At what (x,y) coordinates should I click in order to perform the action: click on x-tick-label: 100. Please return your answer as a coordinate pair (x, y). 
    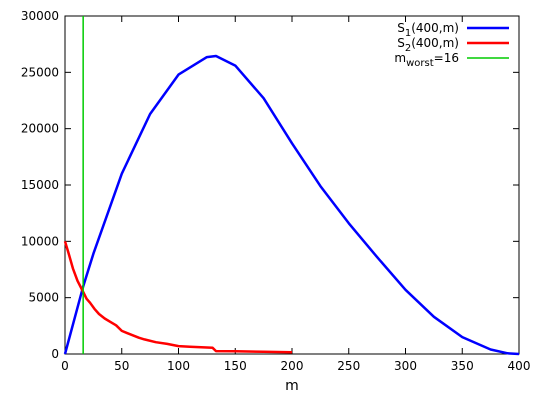
    Looking at the image, I should click on (178, 366).